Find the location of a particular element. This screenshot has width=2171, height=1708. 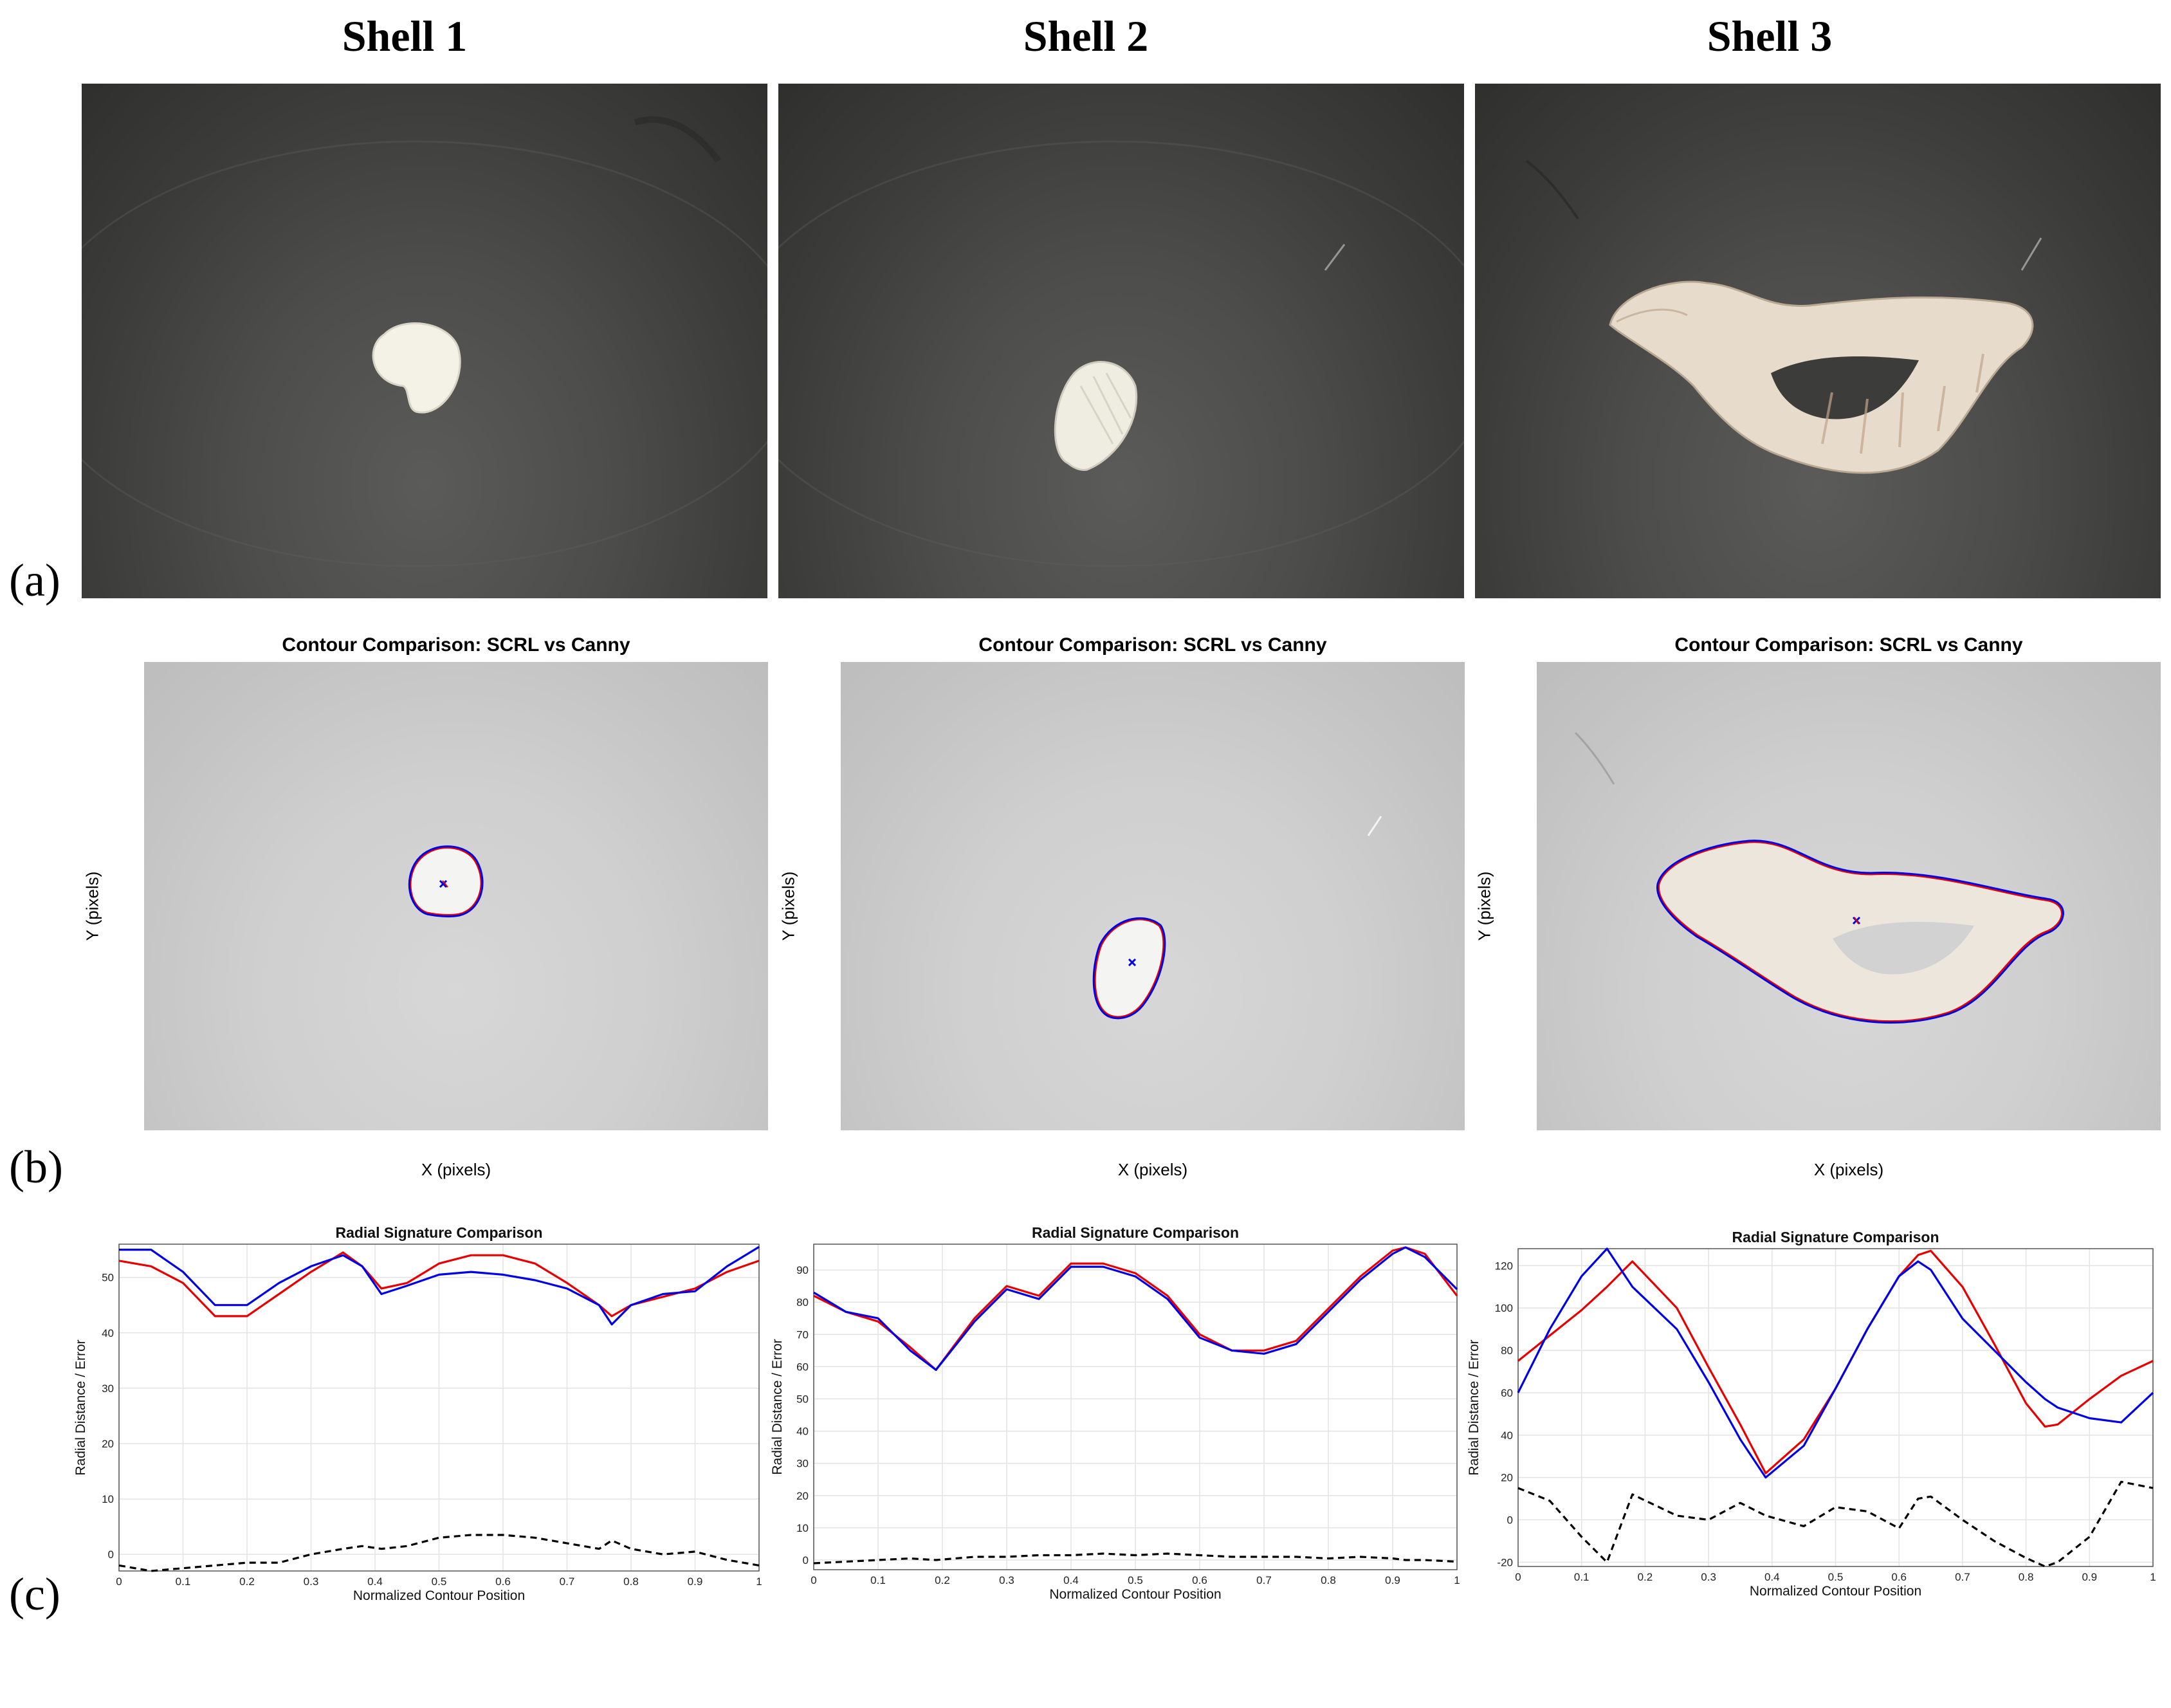

series-line-red is located at coordinates (1135, 1308).